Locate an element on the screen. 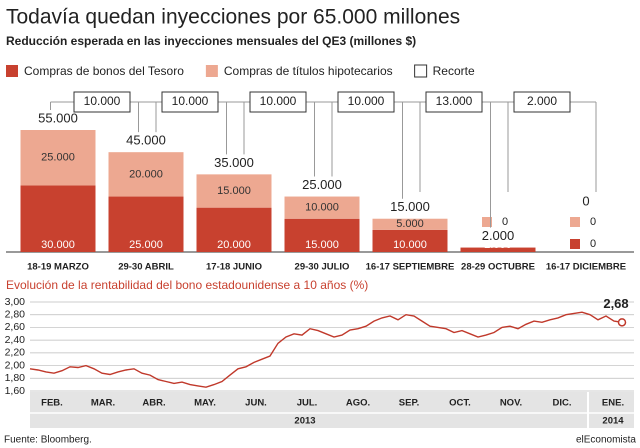 This screenshot has height=448, width=640. x-tick-label: SEP. is located at coordinates (409, 403).